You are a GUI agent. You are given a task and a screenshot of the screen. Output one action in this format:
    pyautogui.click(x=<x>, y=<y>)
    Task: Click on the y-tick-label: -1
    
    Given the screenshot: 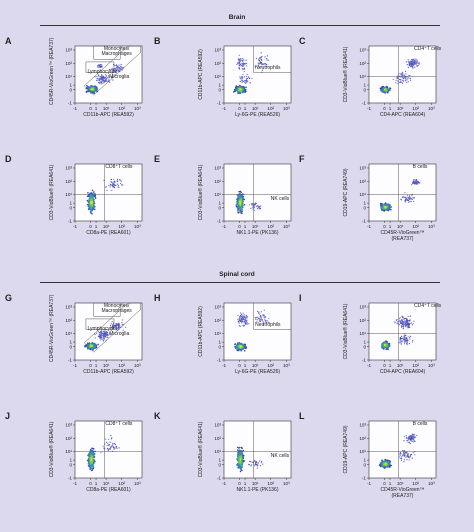 What is the action you would take?
    pyautogui.click(x=70, y=478)
    